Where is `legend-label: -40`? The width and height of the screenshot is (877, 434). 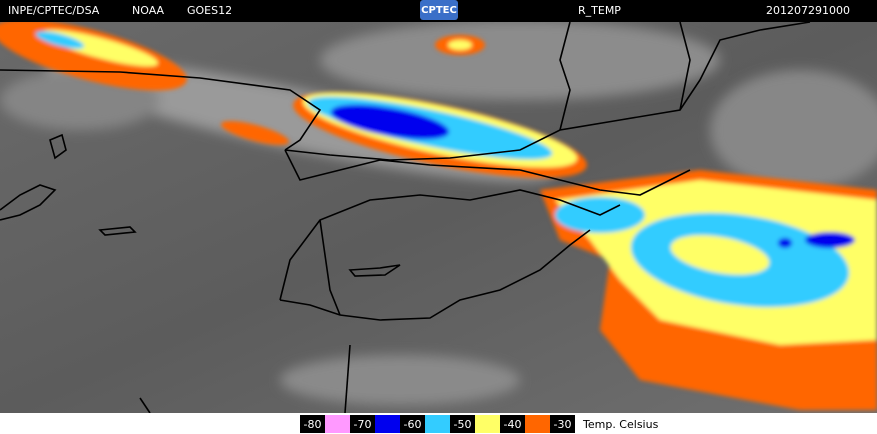
legend-label: -40 is located at coordinates (513, 424).